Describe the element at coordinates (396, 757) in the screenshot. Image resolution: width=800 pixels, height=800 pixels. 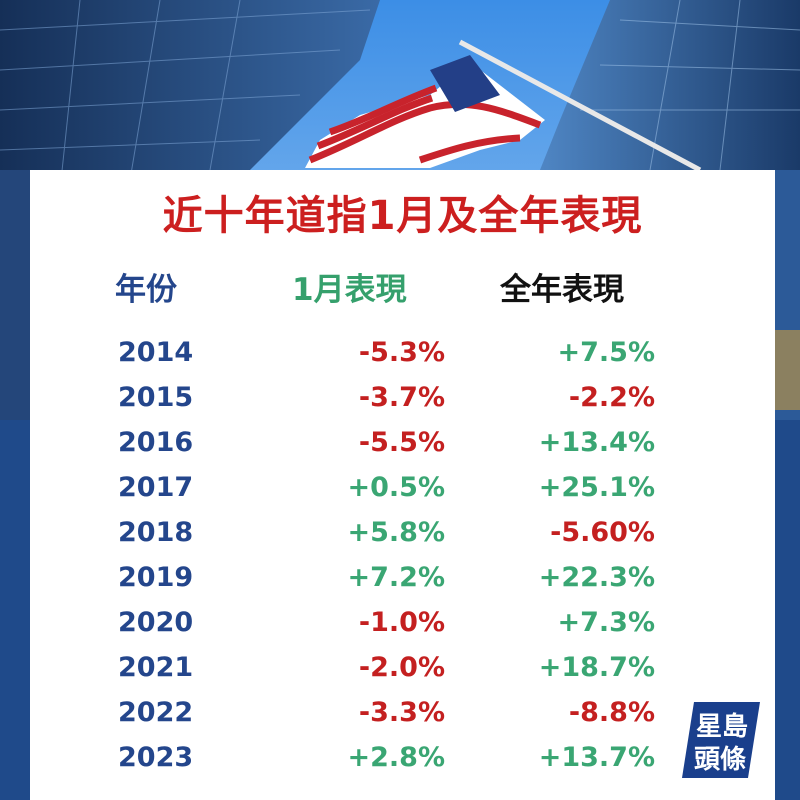
I see `january-cell: +2.8%` at that location.